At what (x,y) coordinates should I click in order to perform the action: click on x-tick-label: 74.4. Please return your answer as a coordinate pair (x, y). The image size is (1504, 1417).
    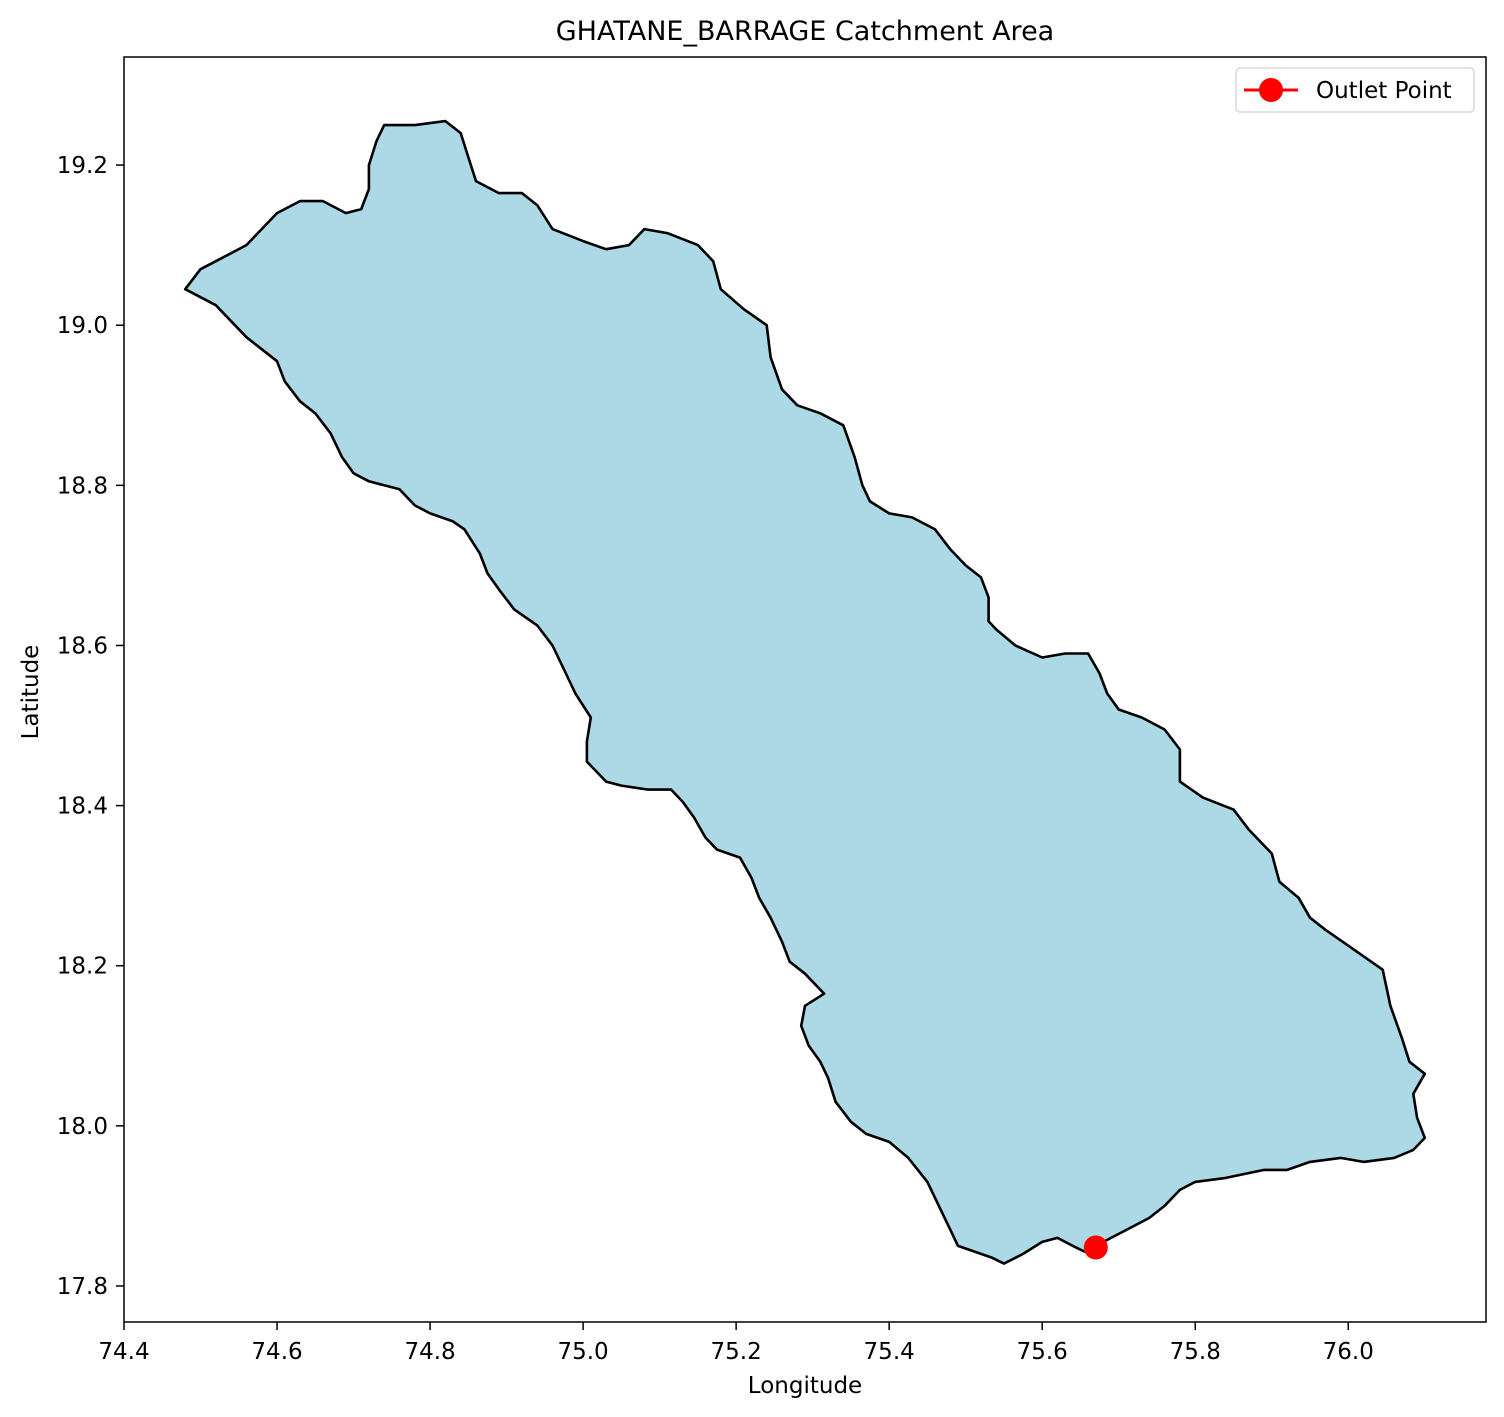
    Looking at the image, I should click on (123, 1352).